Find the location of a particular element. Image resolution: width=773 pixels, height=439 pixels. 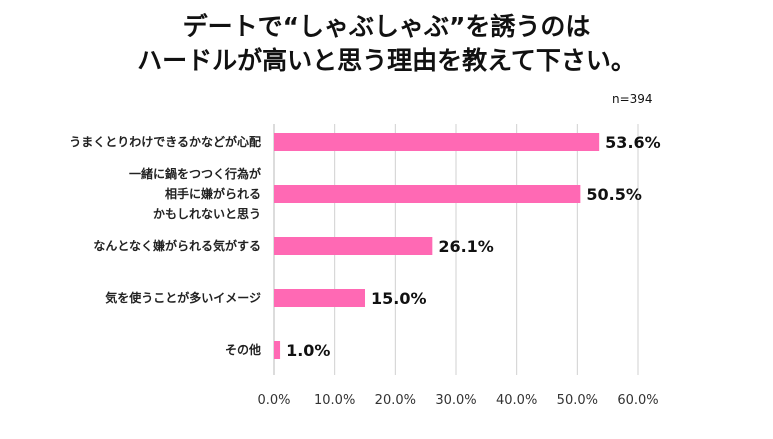

category-label: うまくとりわけできるかなどが心配 is located at coordinates (165, 141).